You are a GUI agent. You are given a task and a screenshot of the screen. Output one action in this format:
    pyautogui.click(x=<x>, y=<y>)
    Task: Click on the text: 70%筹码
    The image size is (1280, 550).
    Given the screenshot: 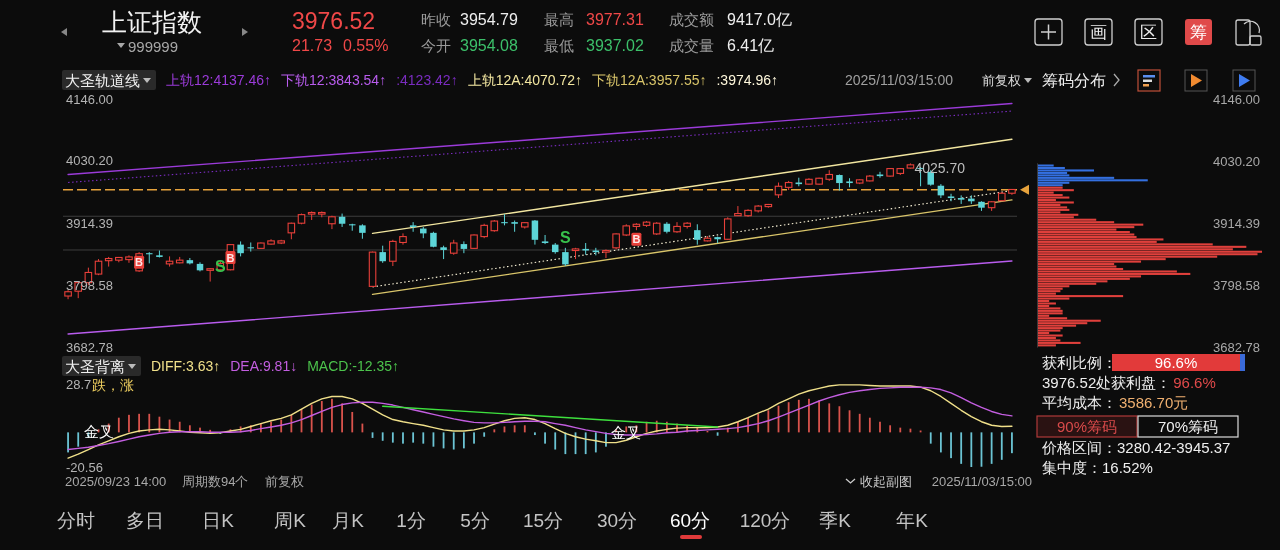 What is the action you would take?
    pyautogui.click(x=1188, y=426)
    